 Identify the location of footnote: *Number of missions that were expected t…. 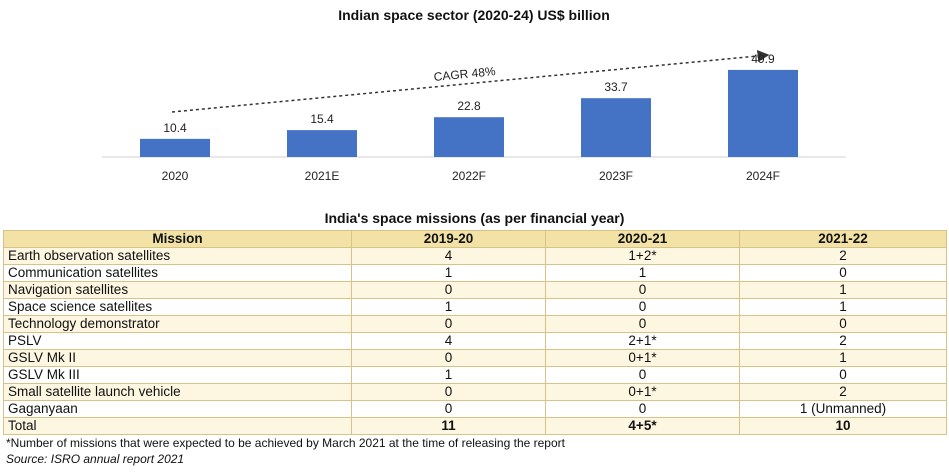
(285, 443).